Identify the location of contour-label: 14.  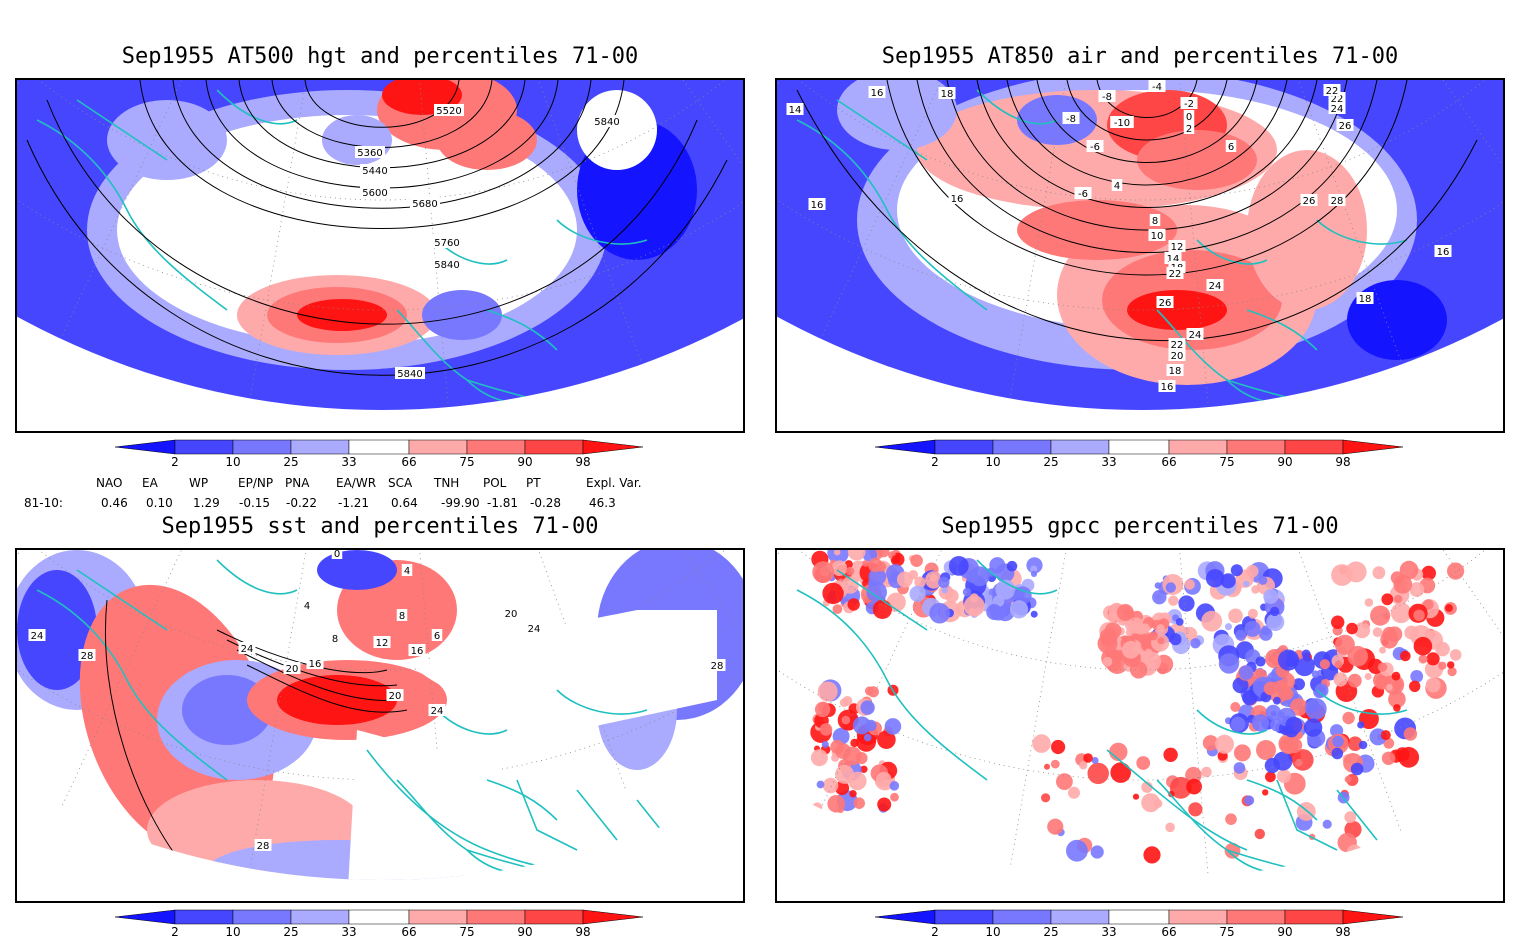
(795, 110).